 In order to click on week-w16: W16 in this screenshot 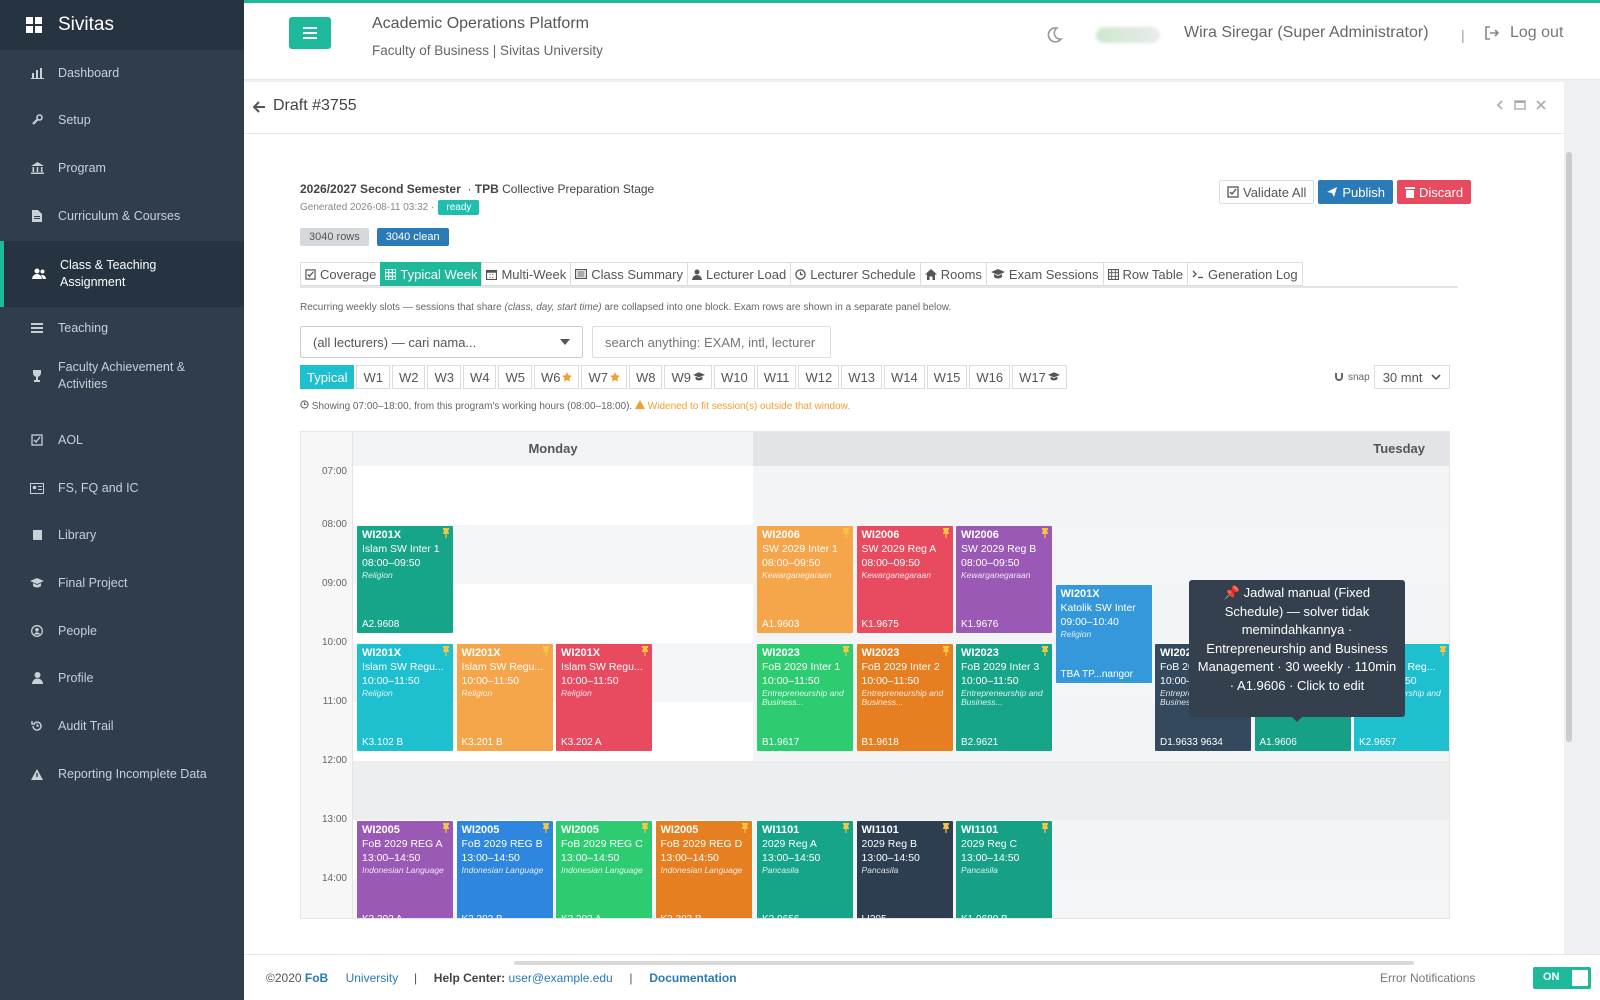, I will do `click(990, 377)`.